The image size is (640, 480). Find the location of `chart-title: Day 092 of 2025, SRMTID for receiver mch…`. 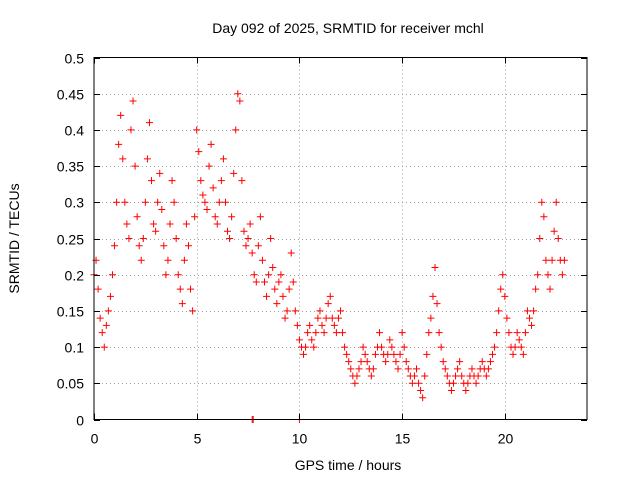

chart-title: Day 092 of 2025, SRMTID for receiver mch… is located at coordinates (348, 28).